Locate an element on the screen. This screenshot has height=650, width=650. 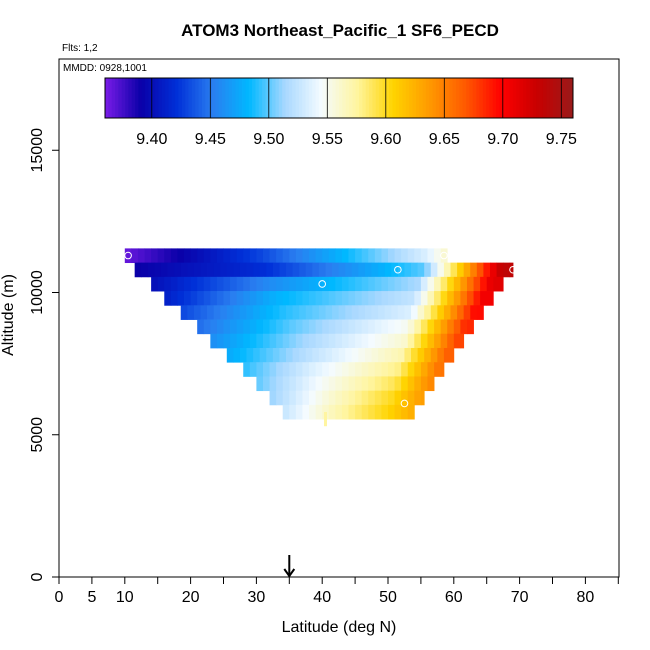
latitude-arrow-marker is located at coordinates (289, 566).